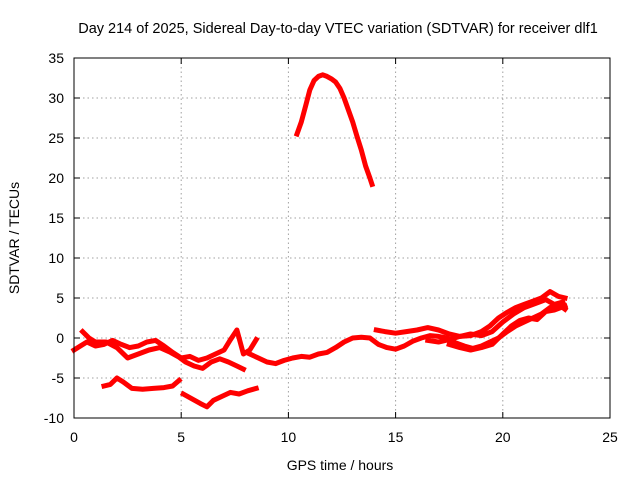 Image resolution: width=640 pixels, height=480 pixels. What do you see at coordinates (396, 437) in the screenshot?
I see `x-tick-label: 15` at bounding box center [396, 437].